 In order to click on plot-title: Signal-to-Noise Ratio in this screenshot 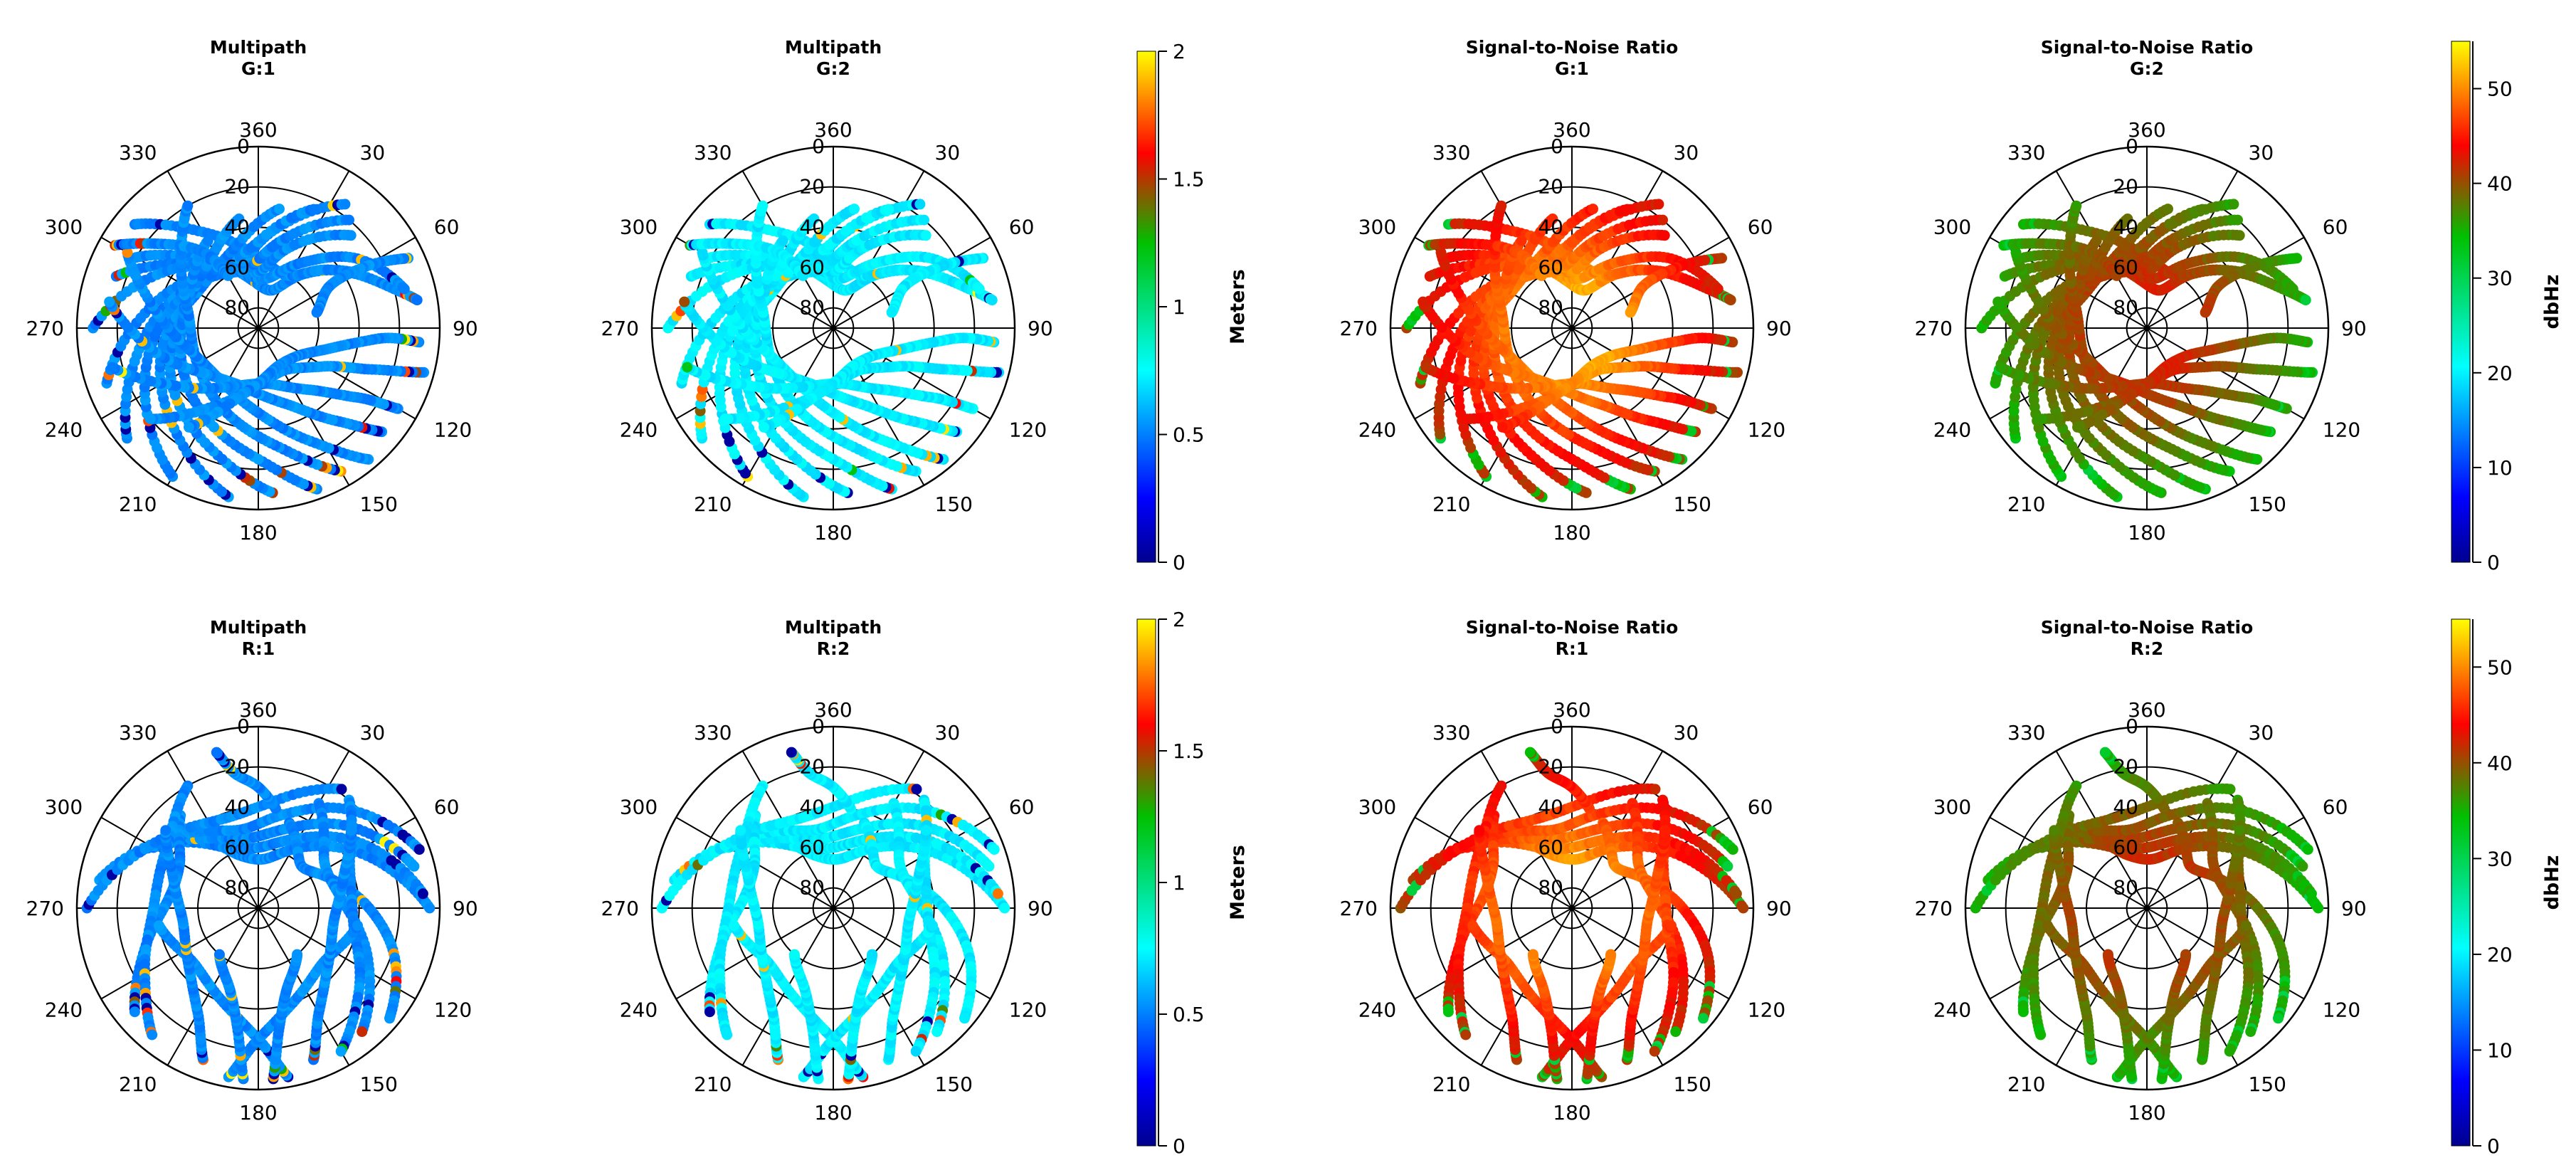, I will do `click(1572, 47)`.